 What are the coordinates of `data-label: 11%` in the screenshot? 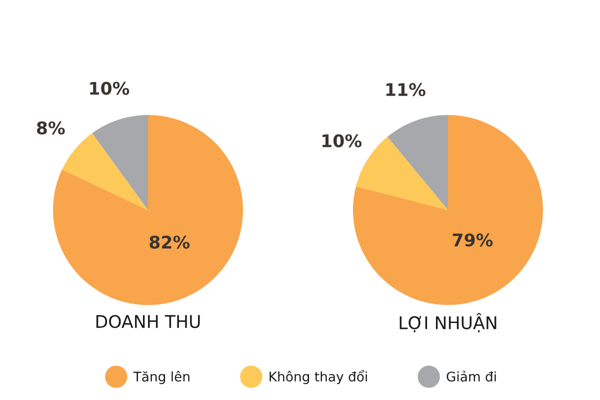 It's located at (406, 89).